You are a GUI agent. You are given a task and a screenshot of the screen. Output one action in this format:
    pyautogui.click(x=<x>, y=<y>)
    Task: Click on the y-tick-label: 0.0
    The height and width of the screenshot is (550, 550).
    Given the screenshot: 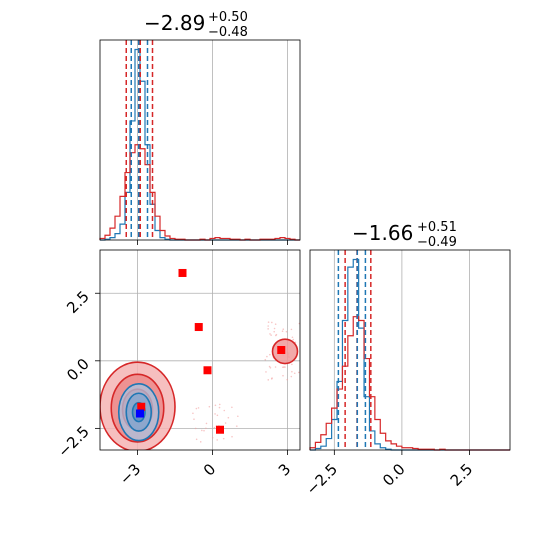 What is the action you would take?
    pyautogui.click(x=78, y=370)
    